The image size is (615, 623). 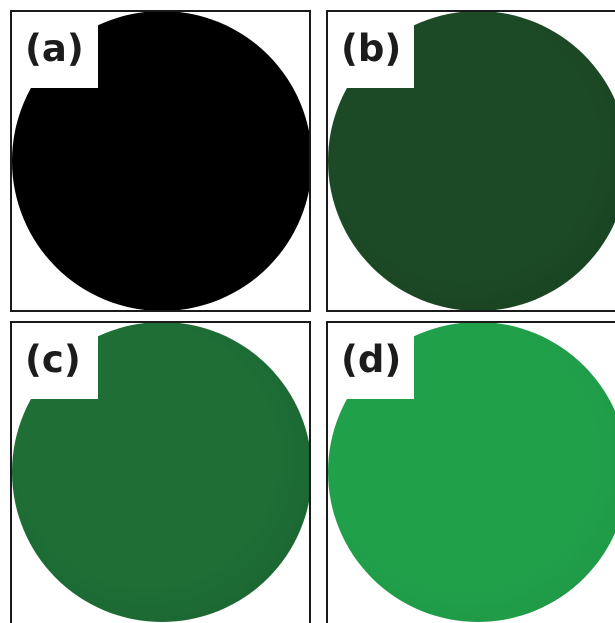 I want to click on panel-label-b: (b), so click(x=371, y=48).